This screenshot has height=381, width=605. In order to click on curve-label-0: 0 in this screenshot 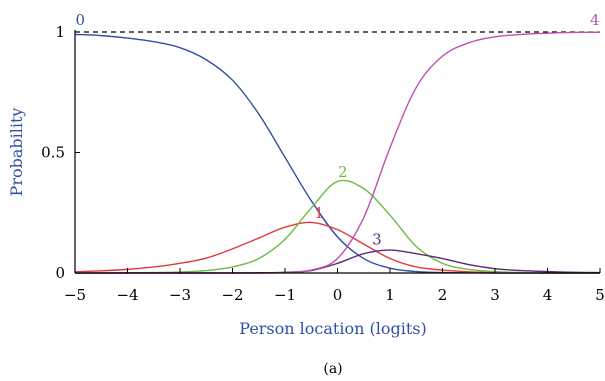, I will do `click(80, 20)`.